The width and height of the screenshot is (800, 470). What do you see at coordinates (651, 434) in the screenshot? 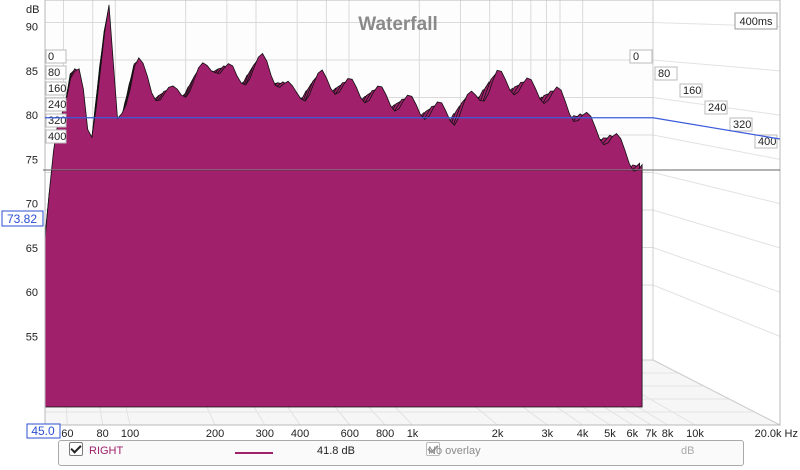
I see `x-tick-label: 7k` at bounding box center [651, 434].